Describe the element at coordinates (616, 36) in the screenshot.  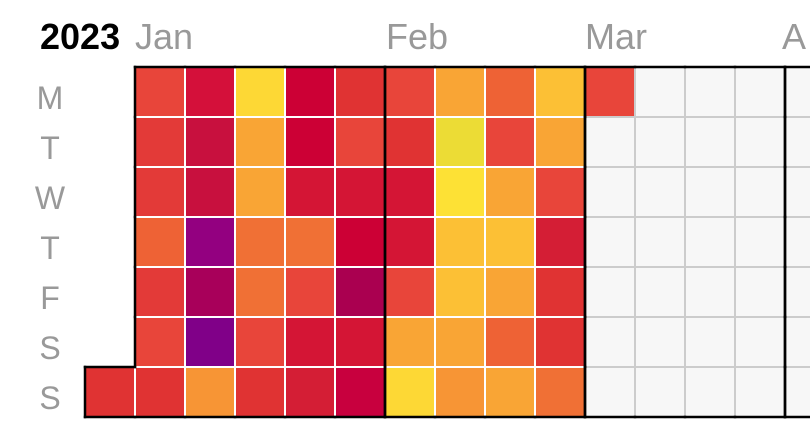
I see `month-label-mar: Mar` at that location.